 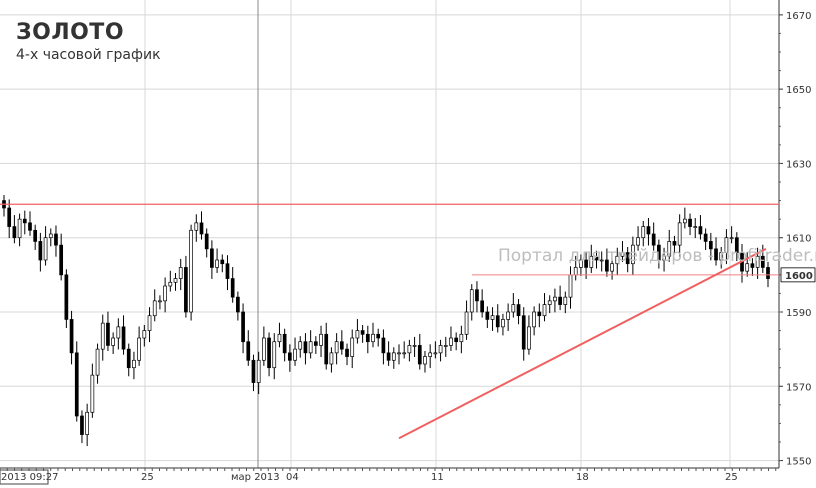 What do you see at coordinates (798, 90) in the screenshot?
I see `y-tick-label: 1650` at bounding box center [798, 90].